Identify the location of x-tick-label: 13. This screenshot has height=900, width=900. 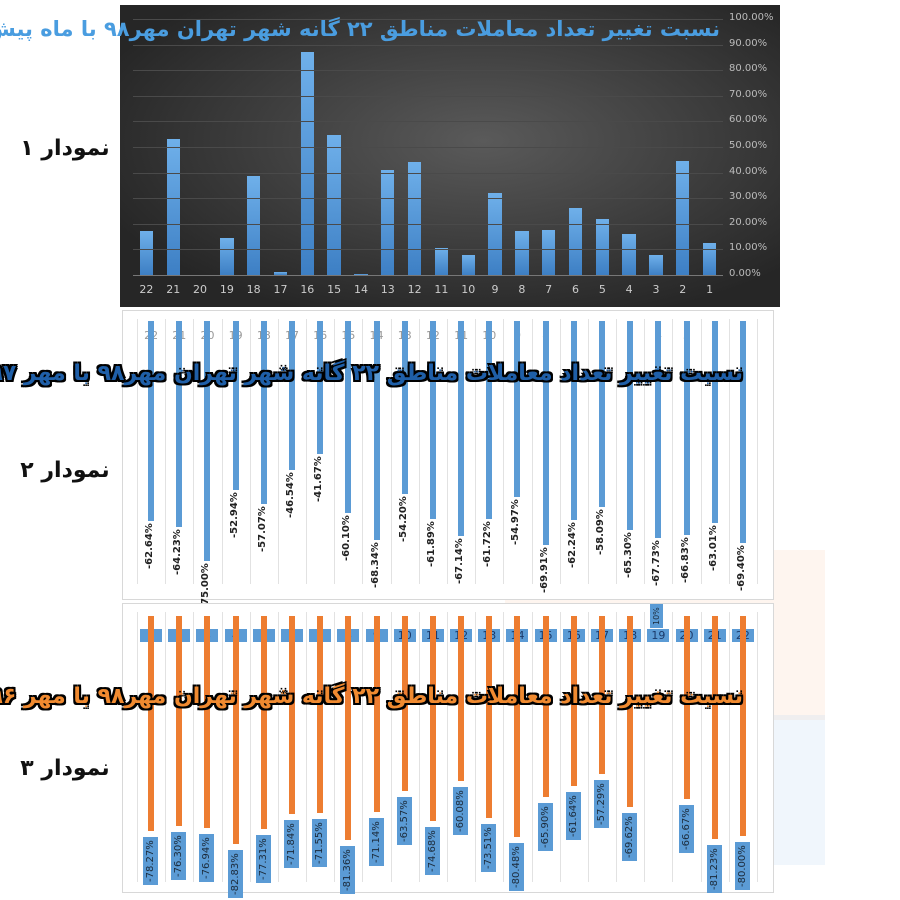
(387, 289).